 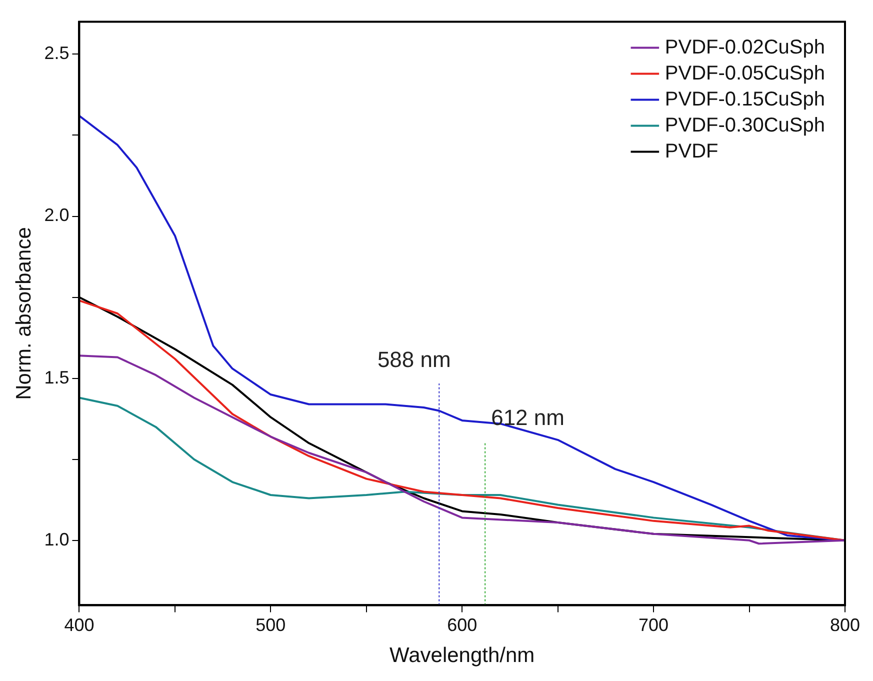 What do you see at coordinates (414, 359) in the screenshot?
I see `ref-line-label: 588 nm` at bounding box center [414, 359].